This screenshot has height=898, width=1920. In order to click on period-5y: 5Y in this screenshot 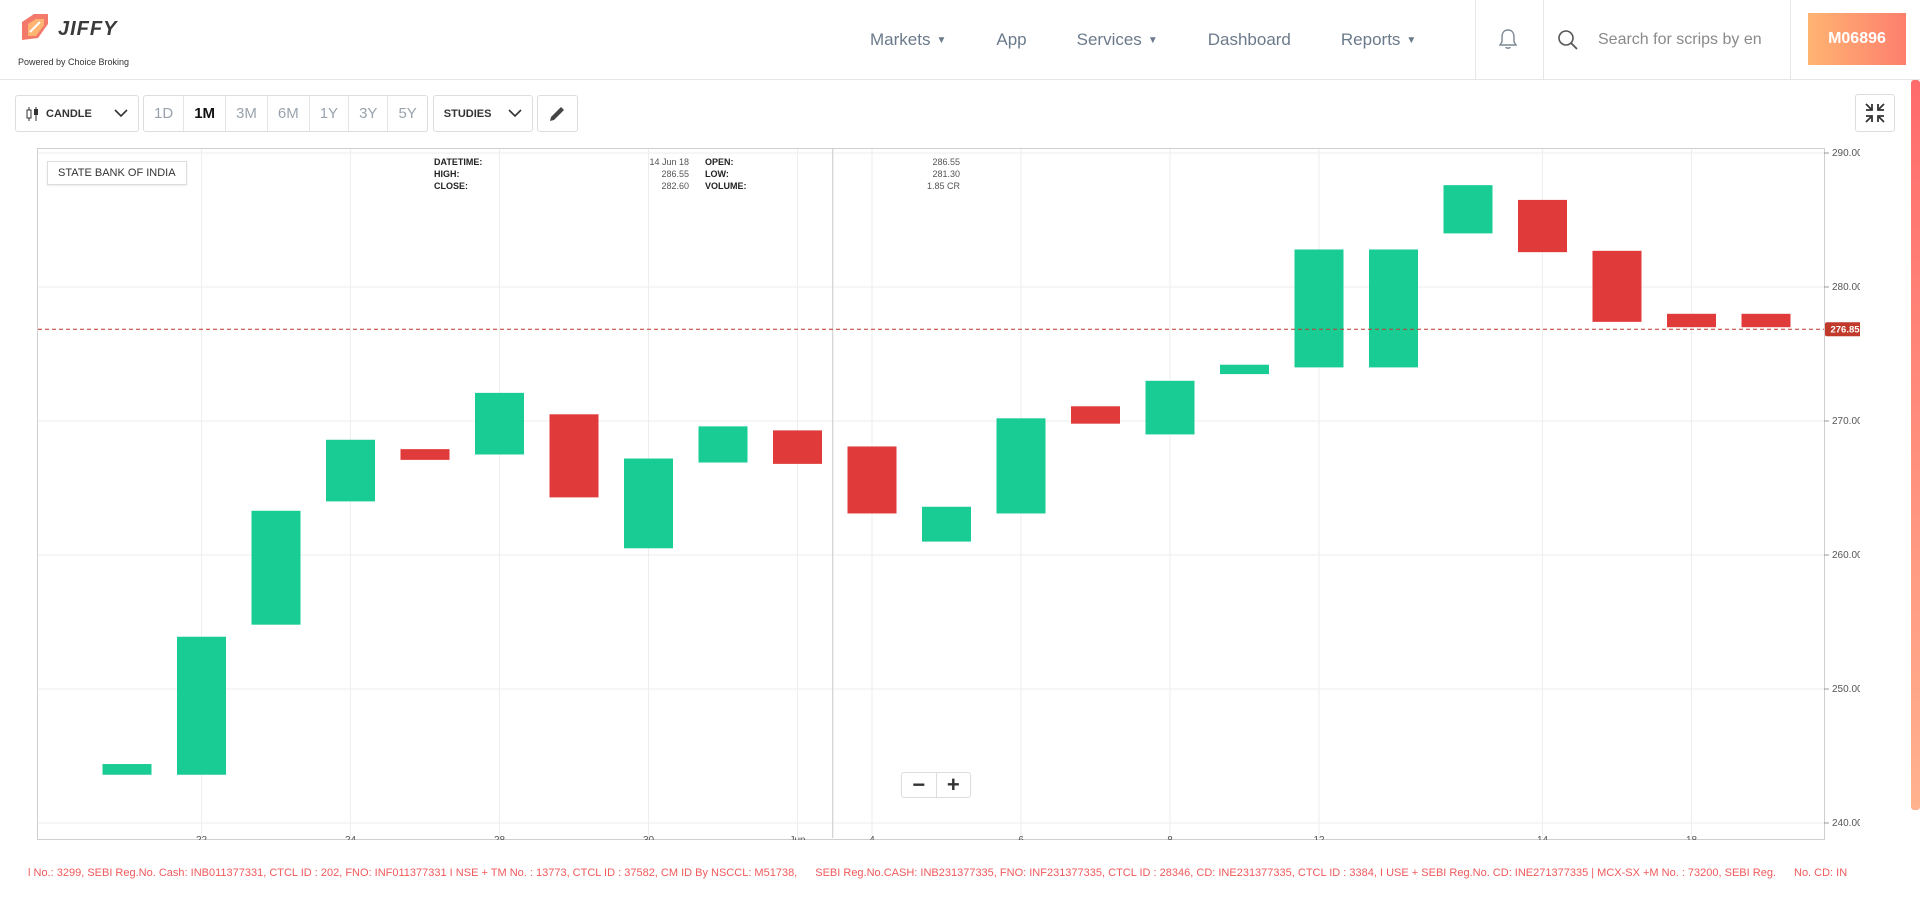, I will do `click(407, 113)`.